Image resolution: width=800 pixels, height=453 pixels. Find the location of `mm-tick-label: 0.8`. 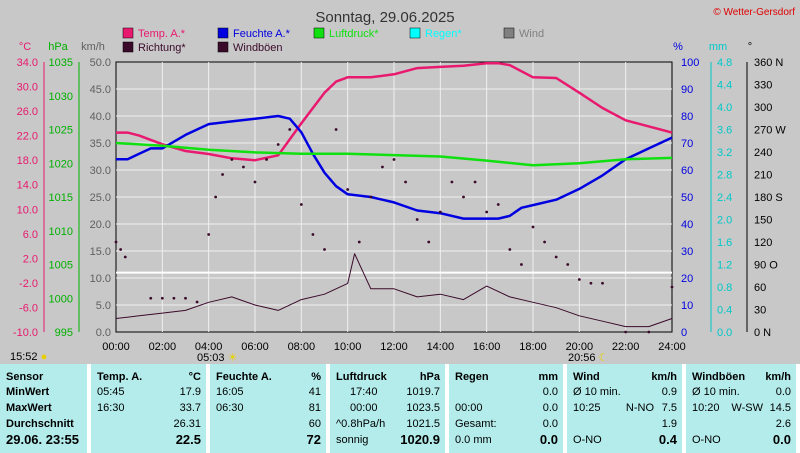

mm-tick-label: 0.8 is located at coordinates (724, 288).